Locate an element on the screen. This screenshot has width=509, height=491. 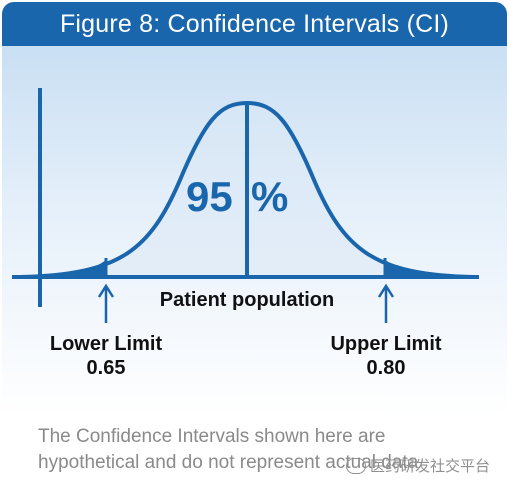
upper-limit-arrow is located at coordinates (386, 303).